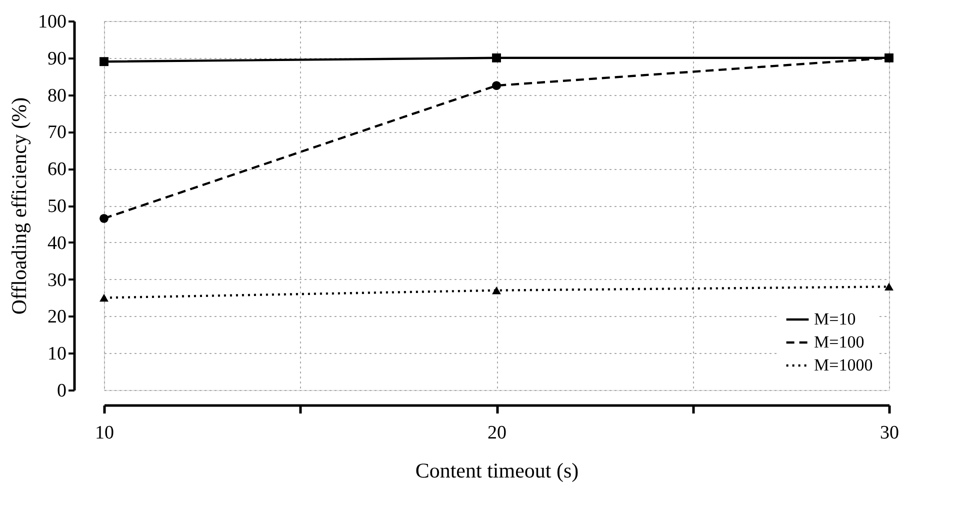 This screenshot has width=964, height=506. What do you see at coordinates (497, 470) in the screenshot?
I see `x-axis-title: Content timeout (s)` at bounding box center [497, 470].